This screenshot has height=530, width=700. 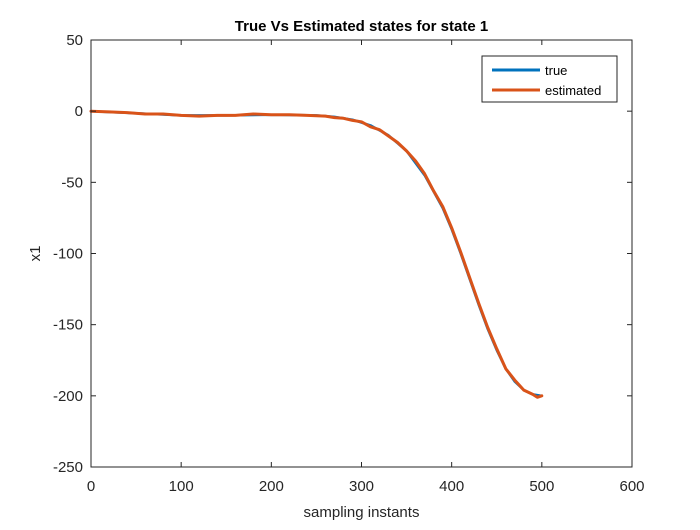 I want to click on x-tick-label: 400, so click(x=451, y=486).